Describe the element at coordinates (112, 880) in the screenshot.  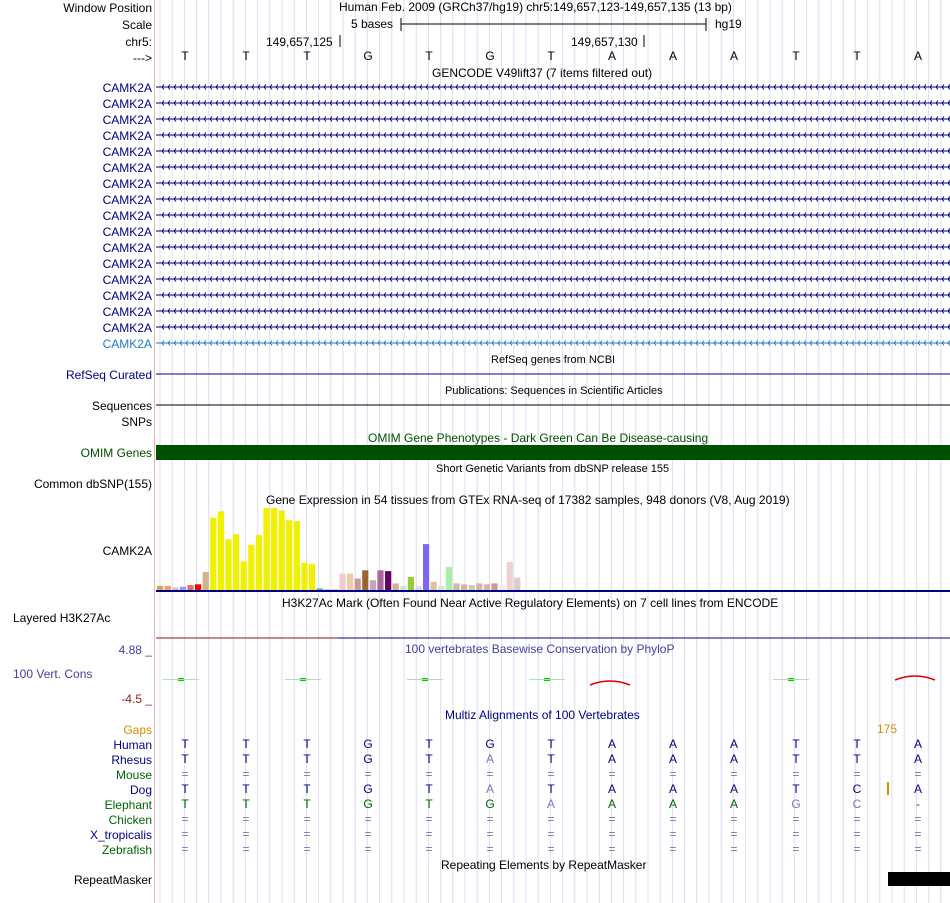
I see `repeatmasker-label: RepeatMasker` at that location.